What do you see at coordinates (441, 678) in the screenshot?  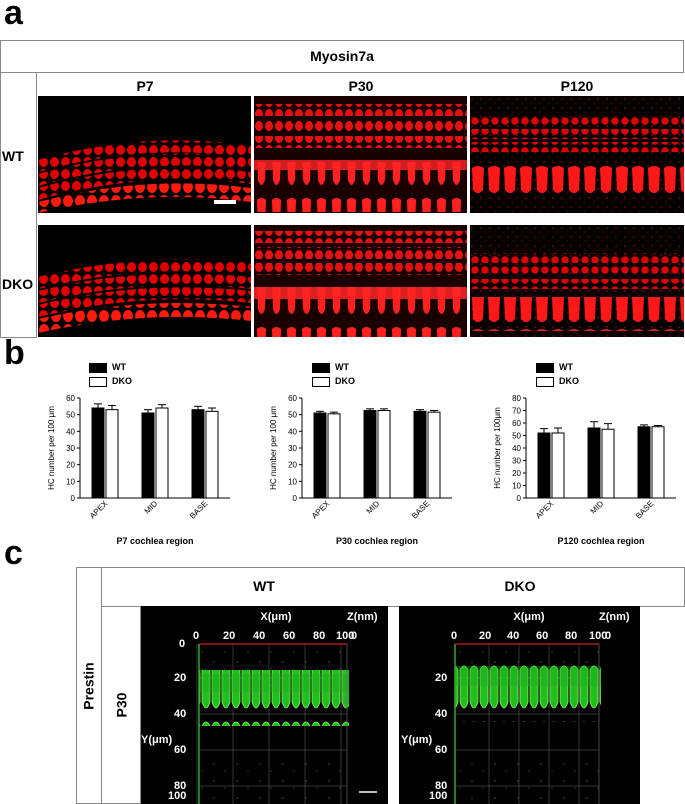 I see `y-tick-dko-1: 20` at bounding box center [441, 678].